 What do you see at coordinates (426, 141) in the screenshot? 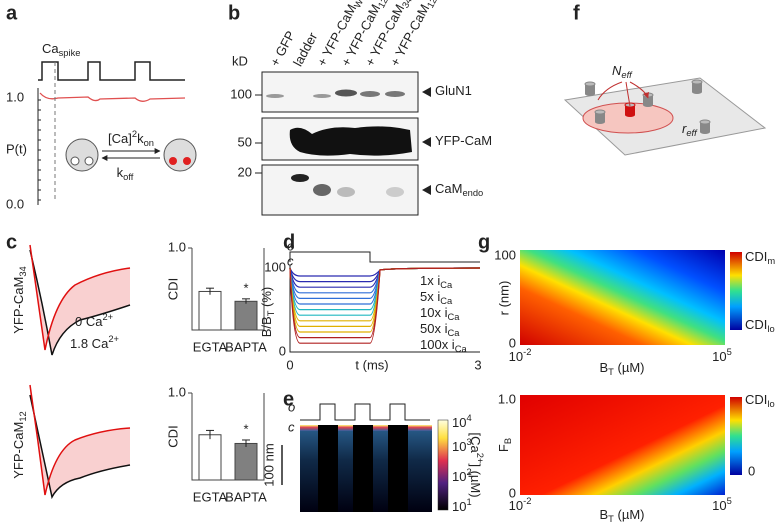
I see `arrowheads` at bounding box center [426, 141].